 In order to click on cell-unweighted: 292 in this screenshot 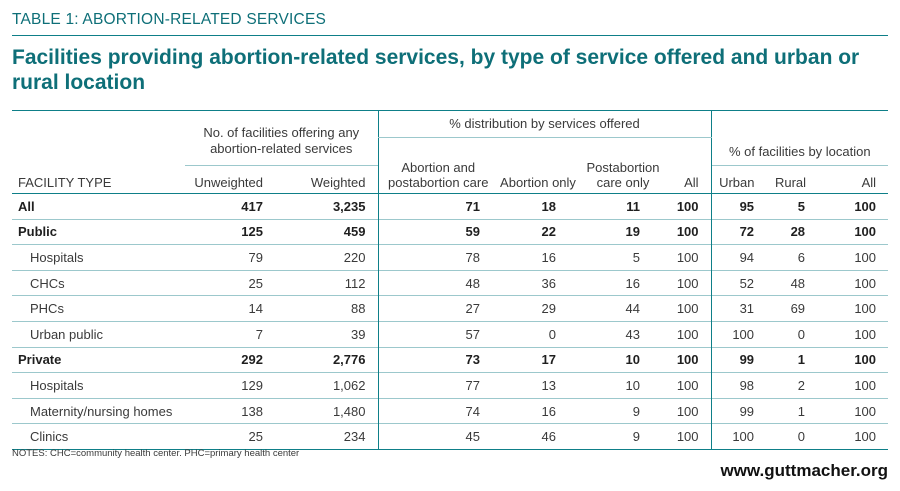, I will do `click(230, 359)`.